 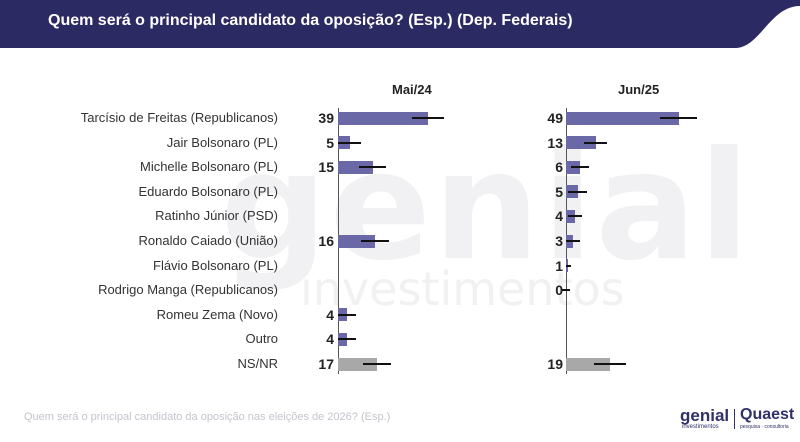 What do you see at coordinates (555, 364) in the screenshot?
I see `data-label: 19` at bounding box center [555, 364].